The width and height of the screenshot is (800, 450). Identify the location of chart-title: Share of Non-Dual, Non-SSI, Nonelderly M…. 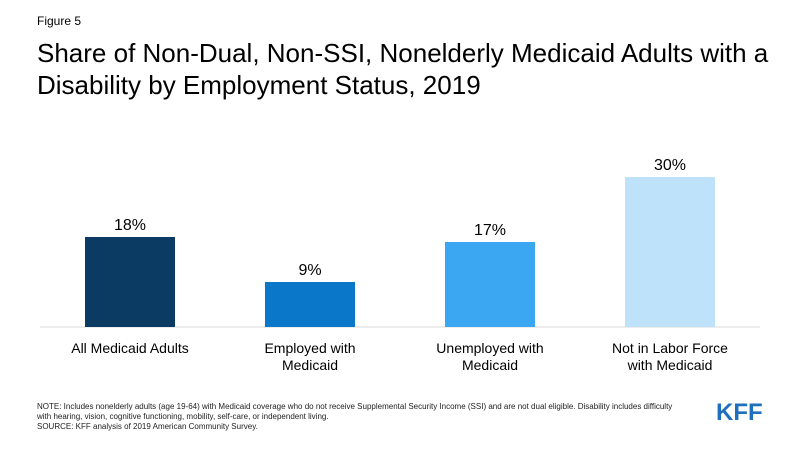
(403, 69).